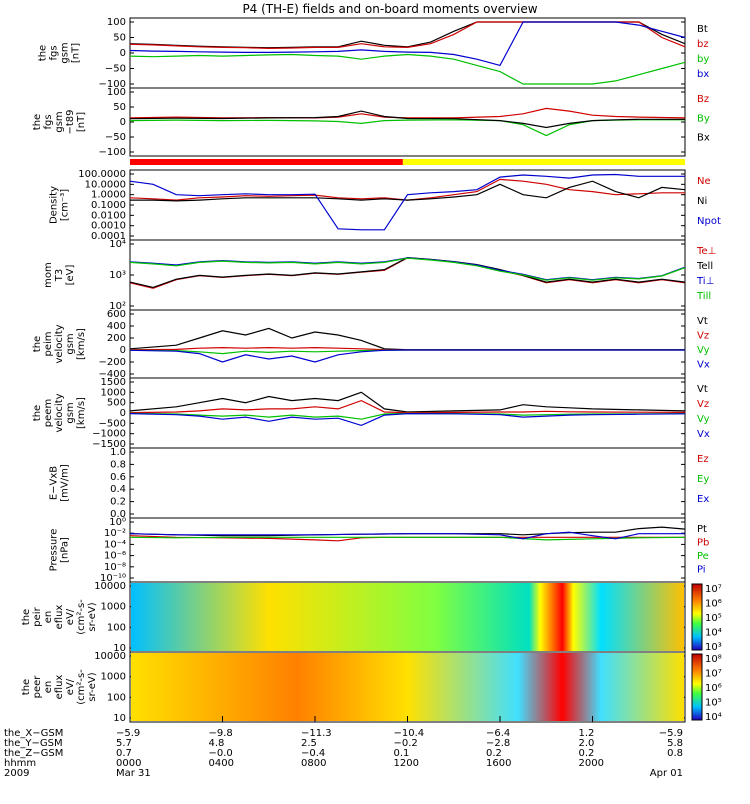 The image size is (750, 804). Describe the element at coordinates (407, 617) in the screenshot. I see `heatmap-peir-efux` at that location.